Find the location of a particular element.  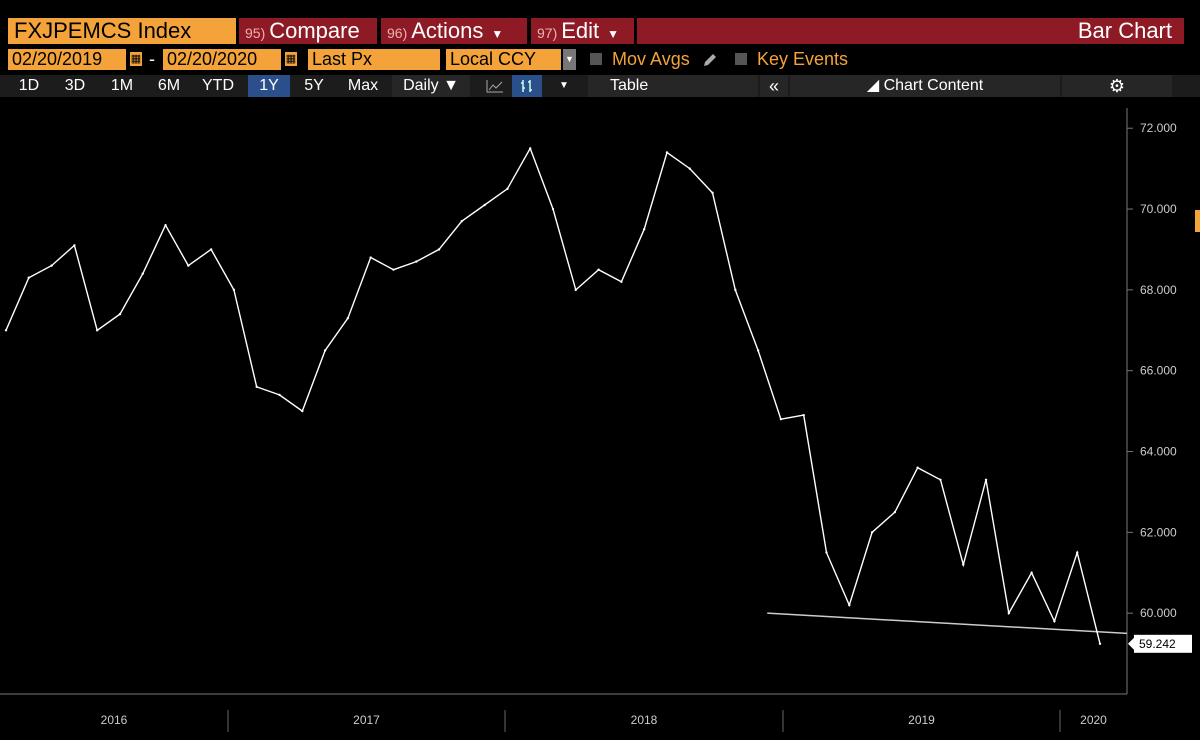

end-date-input: 02/20/2020 is located at coordinates (222, 59).